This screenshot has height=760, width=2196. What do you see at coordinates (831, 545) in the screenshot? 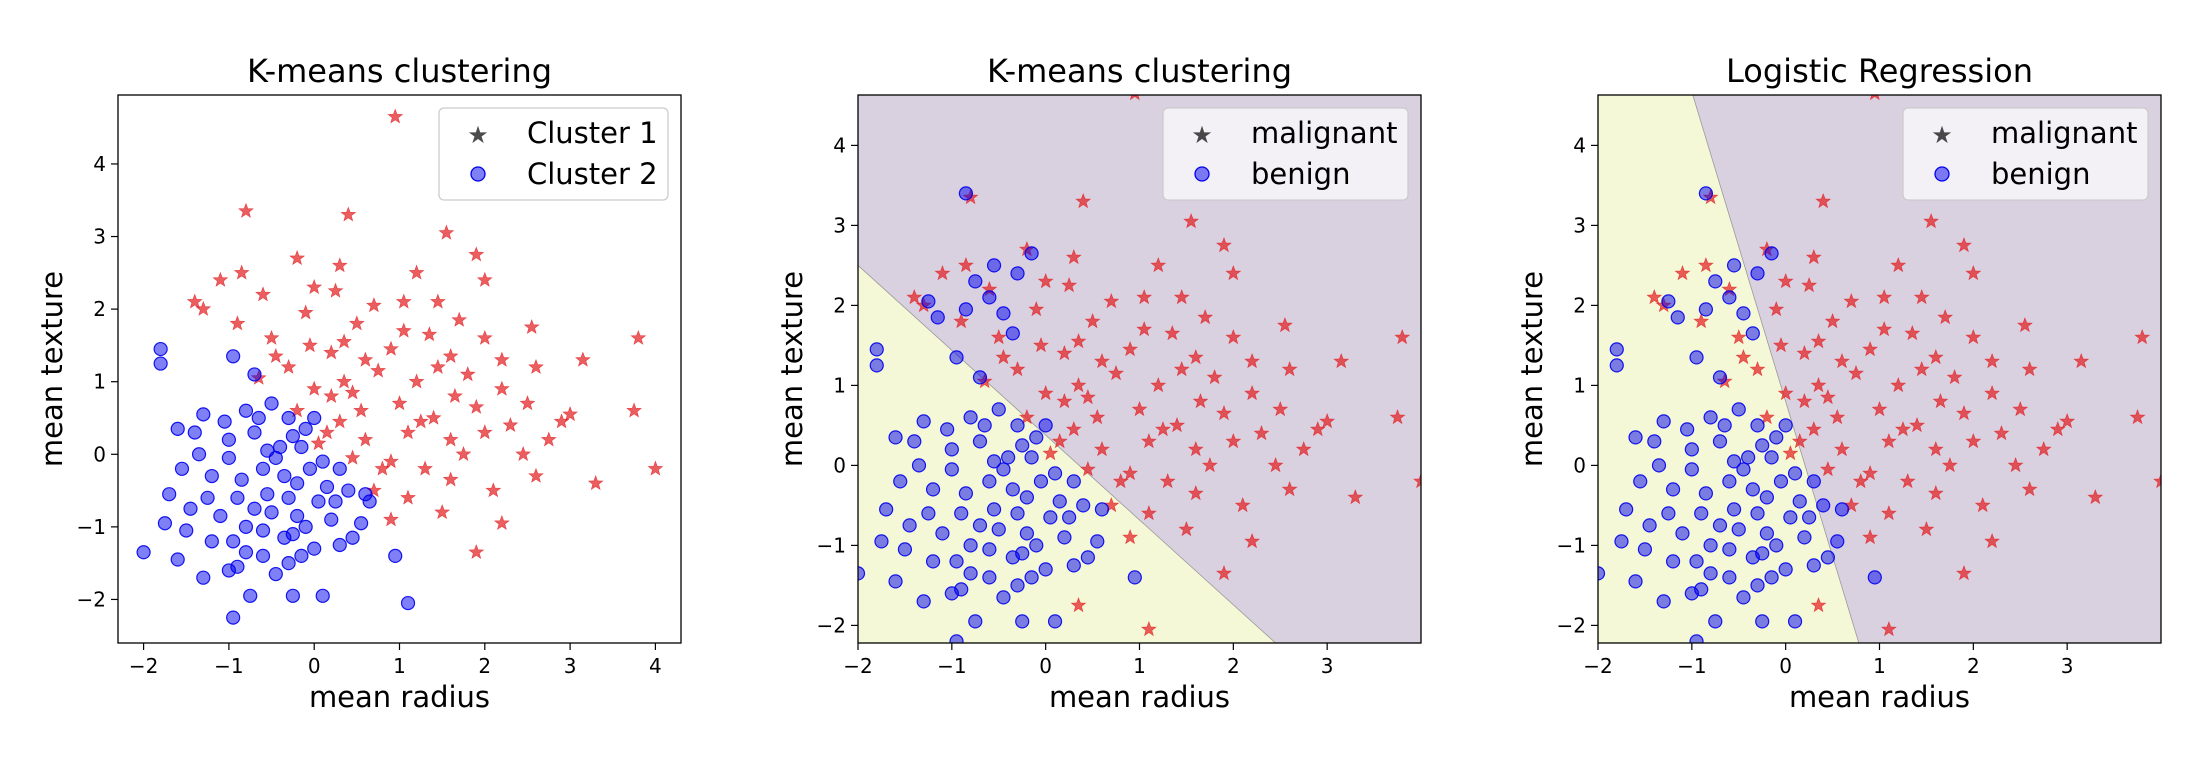
I see `y-tick-label: −1` at bounding box center [831, 545].